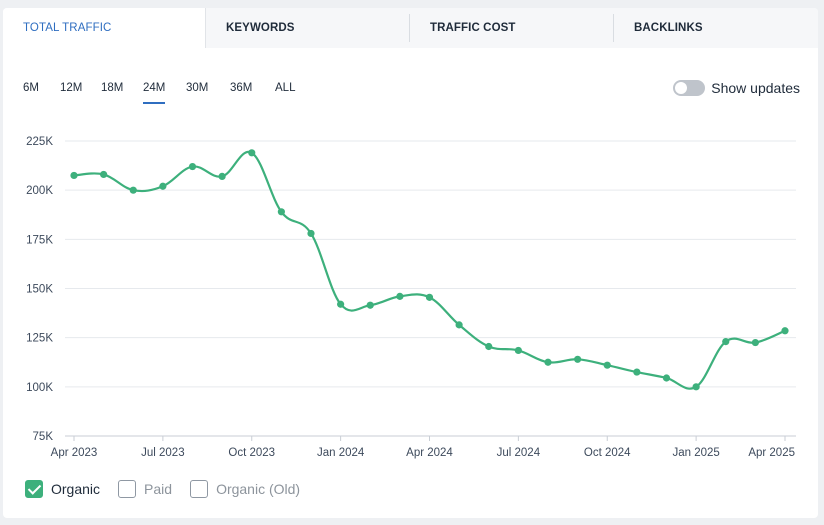 The image size is (824, 525). I want to click on period-all: ALL, so click(285, 88).